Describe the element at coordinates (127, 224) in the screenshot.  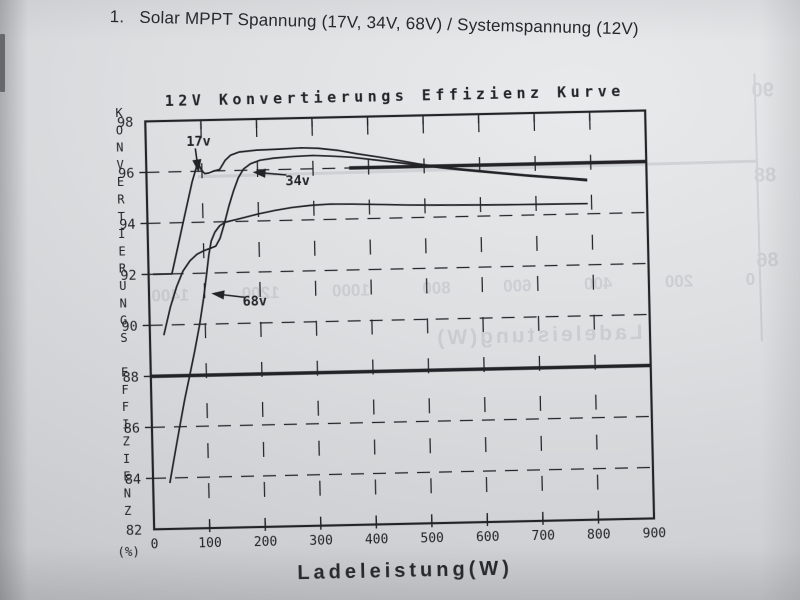
I see `y-tick-label: 94` at that location.